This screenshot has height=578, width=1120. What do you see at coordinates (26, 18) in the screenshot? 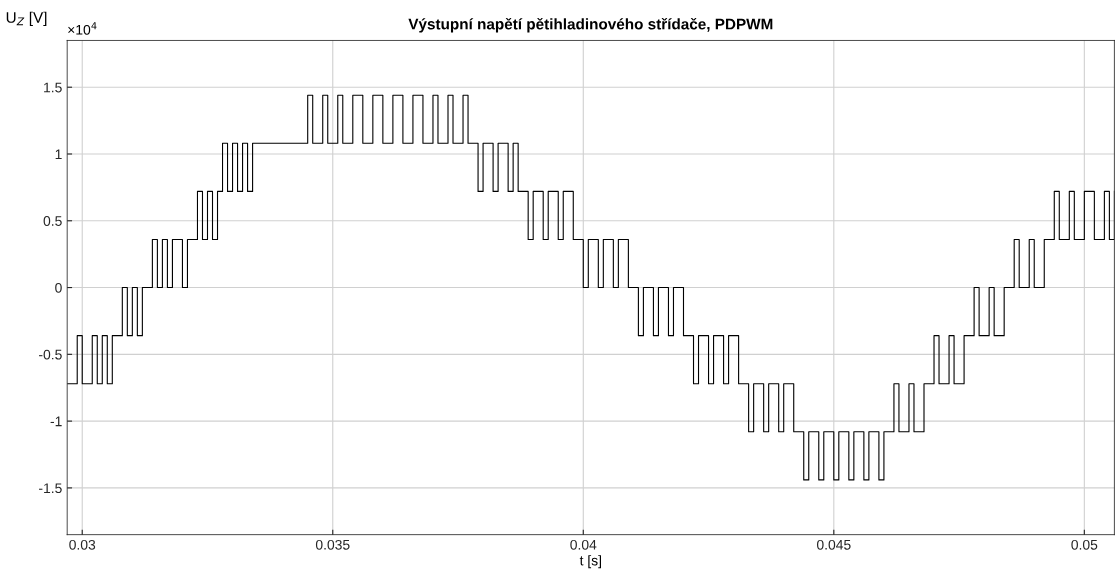
I see `y-axis-title: U$_{Z}$ [V]` at bounding box center [26, 18].